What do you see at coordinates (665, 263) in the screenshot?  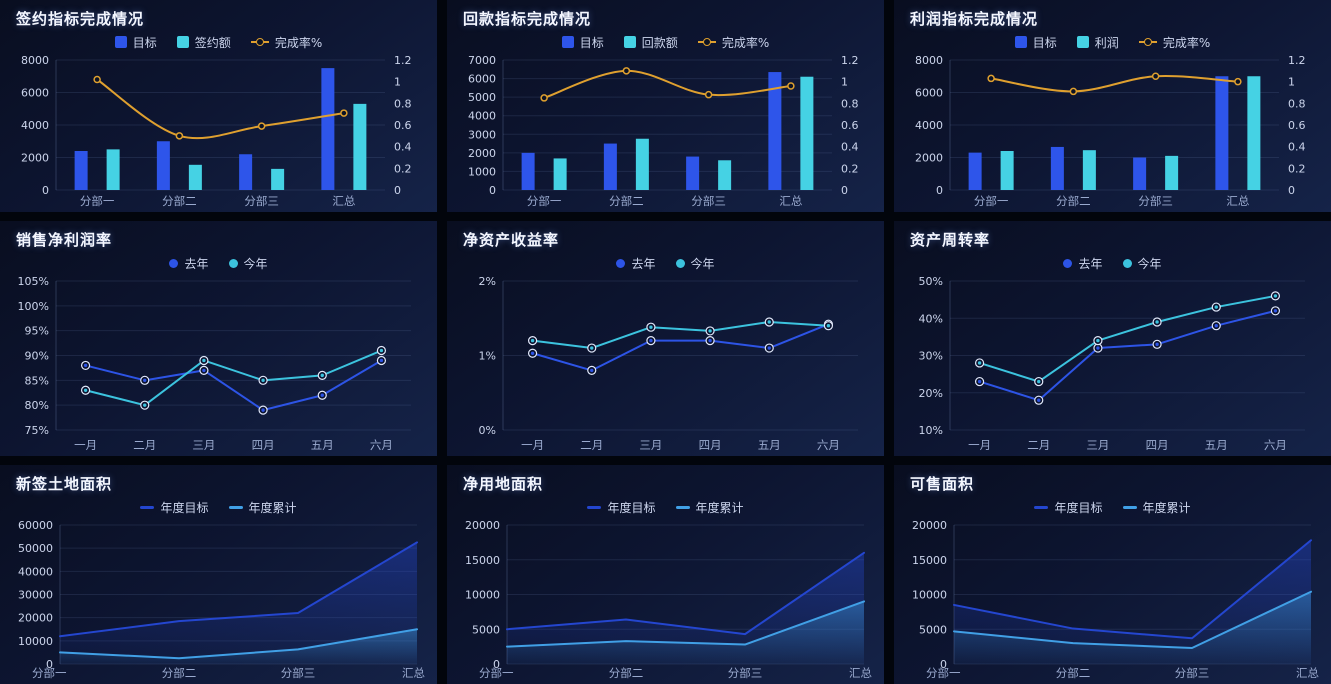 I see `chart-legend-roe: 去年 今年` at bounding box center [665, 263].